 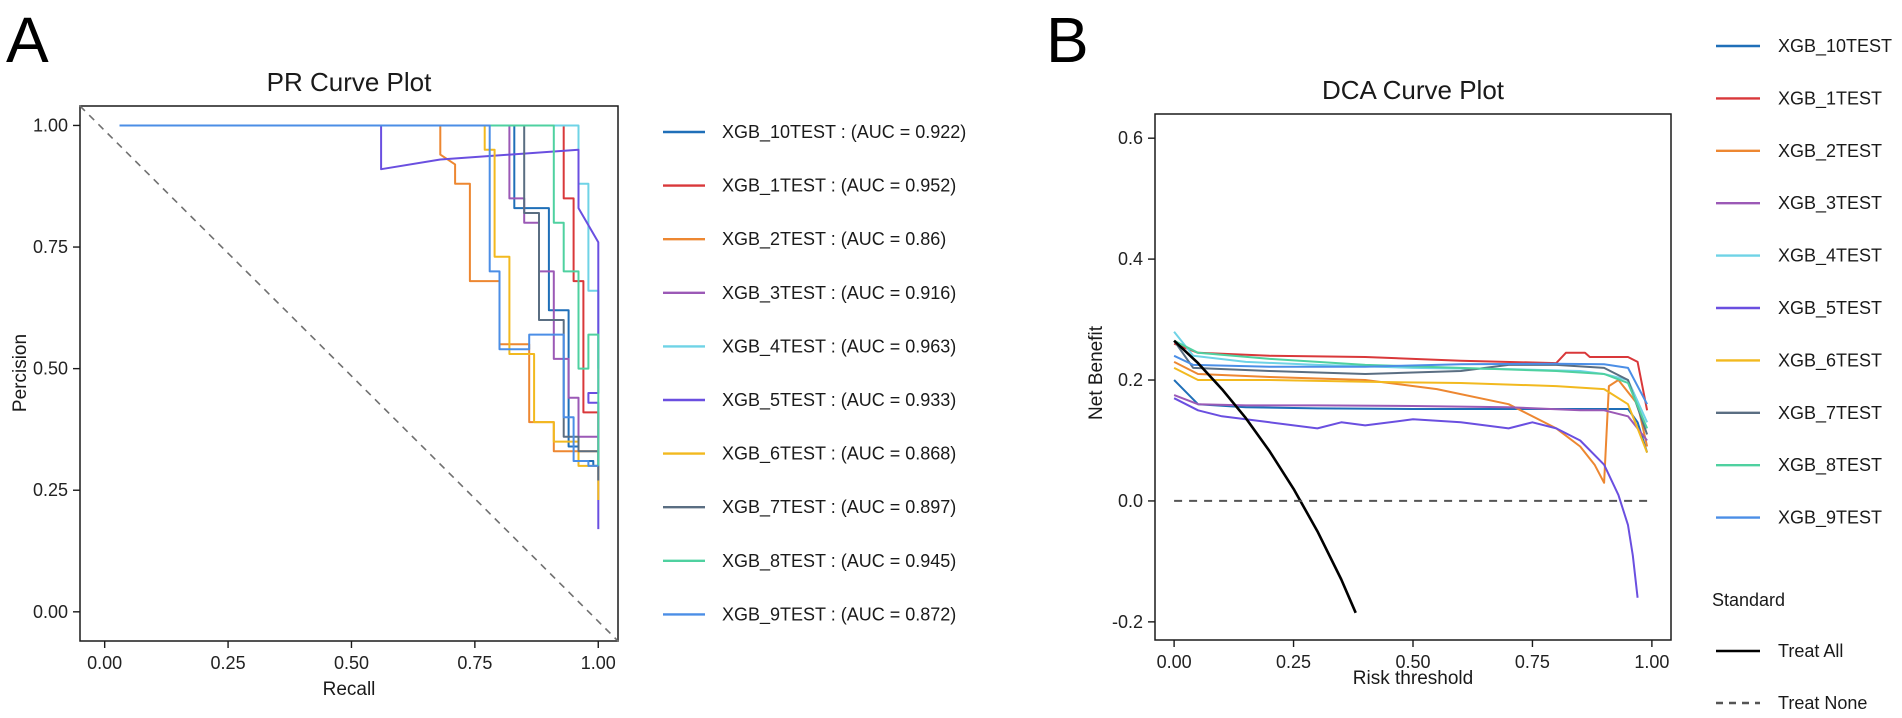 I want to click on dca-legend-heading: Standard, so click(x=1748, y=600).